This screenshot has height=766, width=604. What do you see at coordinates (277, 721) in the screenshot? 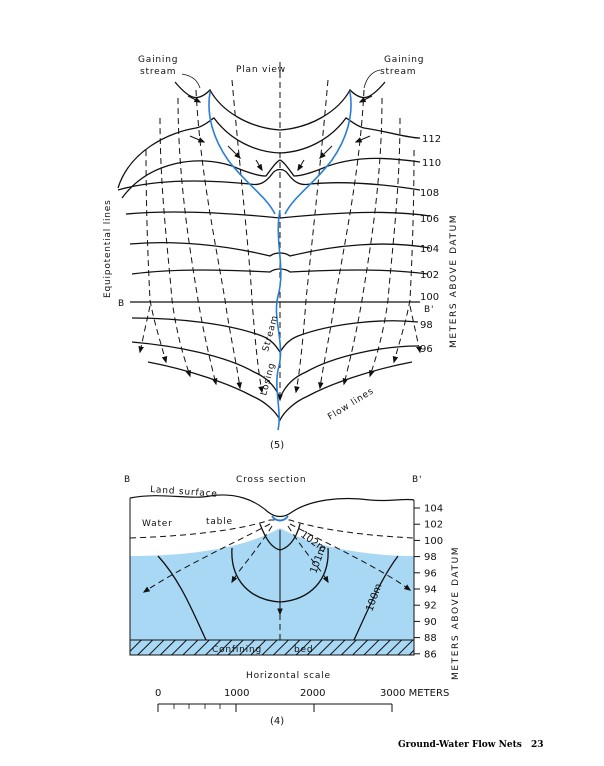
I see `section-caption: (4)` at bounding box center [277, 721].